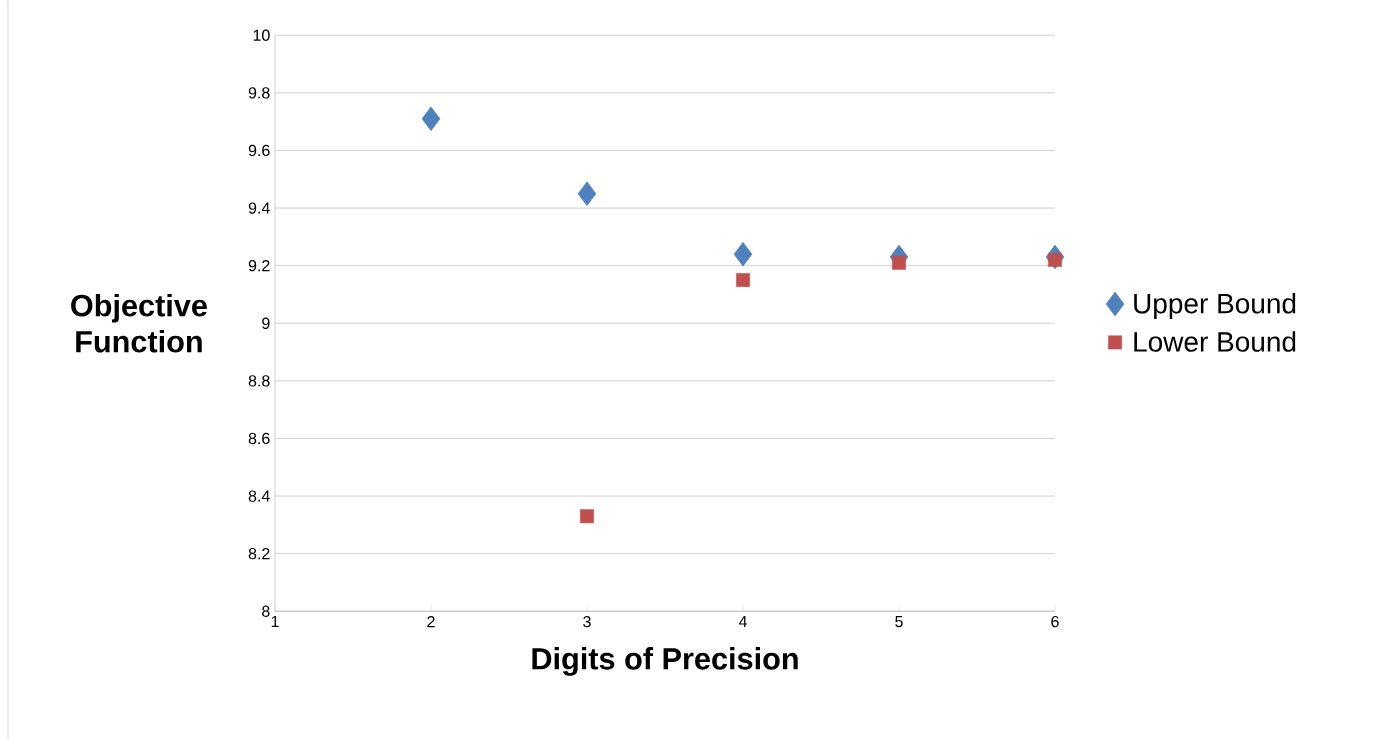 This screenshot has height=740, width=1379. Describe the element at coordinates (259, 439) in the screenshot. I see `y-tick-label: 8.6` at that location.